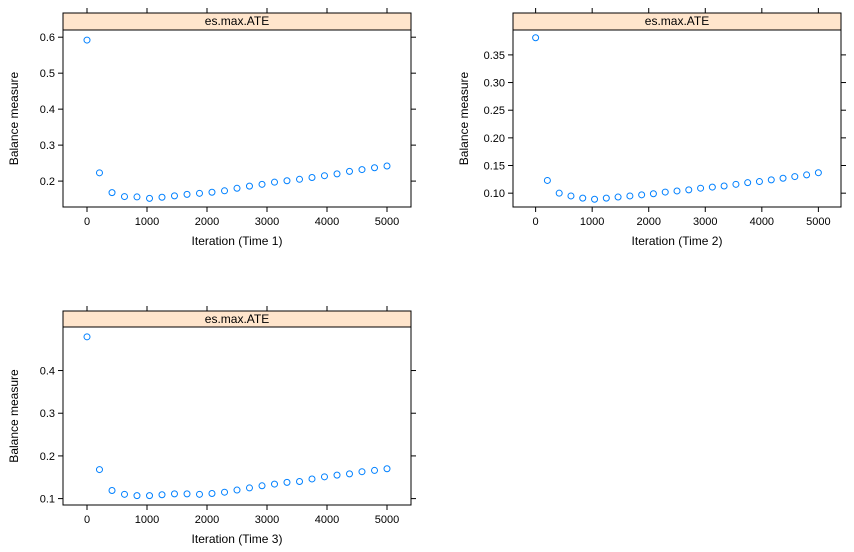 This screenshot has height=552, width=854. What do you see at coordinates (494, 56) in the screenshot?
I see `y-tick-label: 0.35` at bounding box center [494, 56].